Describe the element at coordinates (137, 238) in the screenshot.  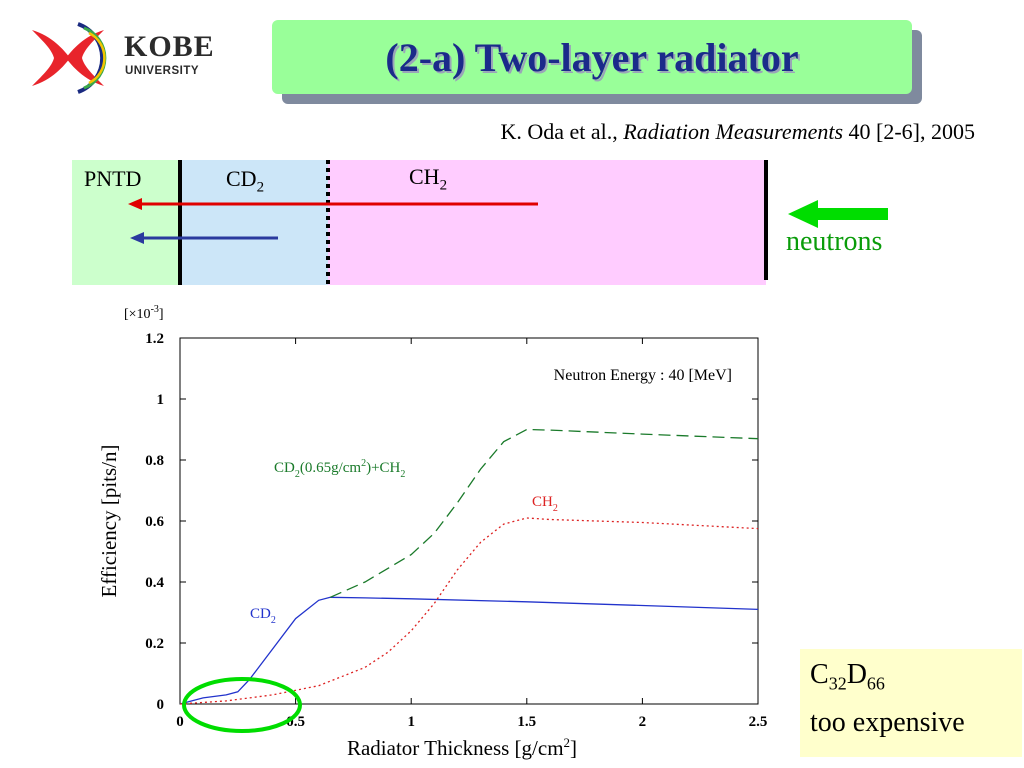
I see `blue-arrowhead` at that location.